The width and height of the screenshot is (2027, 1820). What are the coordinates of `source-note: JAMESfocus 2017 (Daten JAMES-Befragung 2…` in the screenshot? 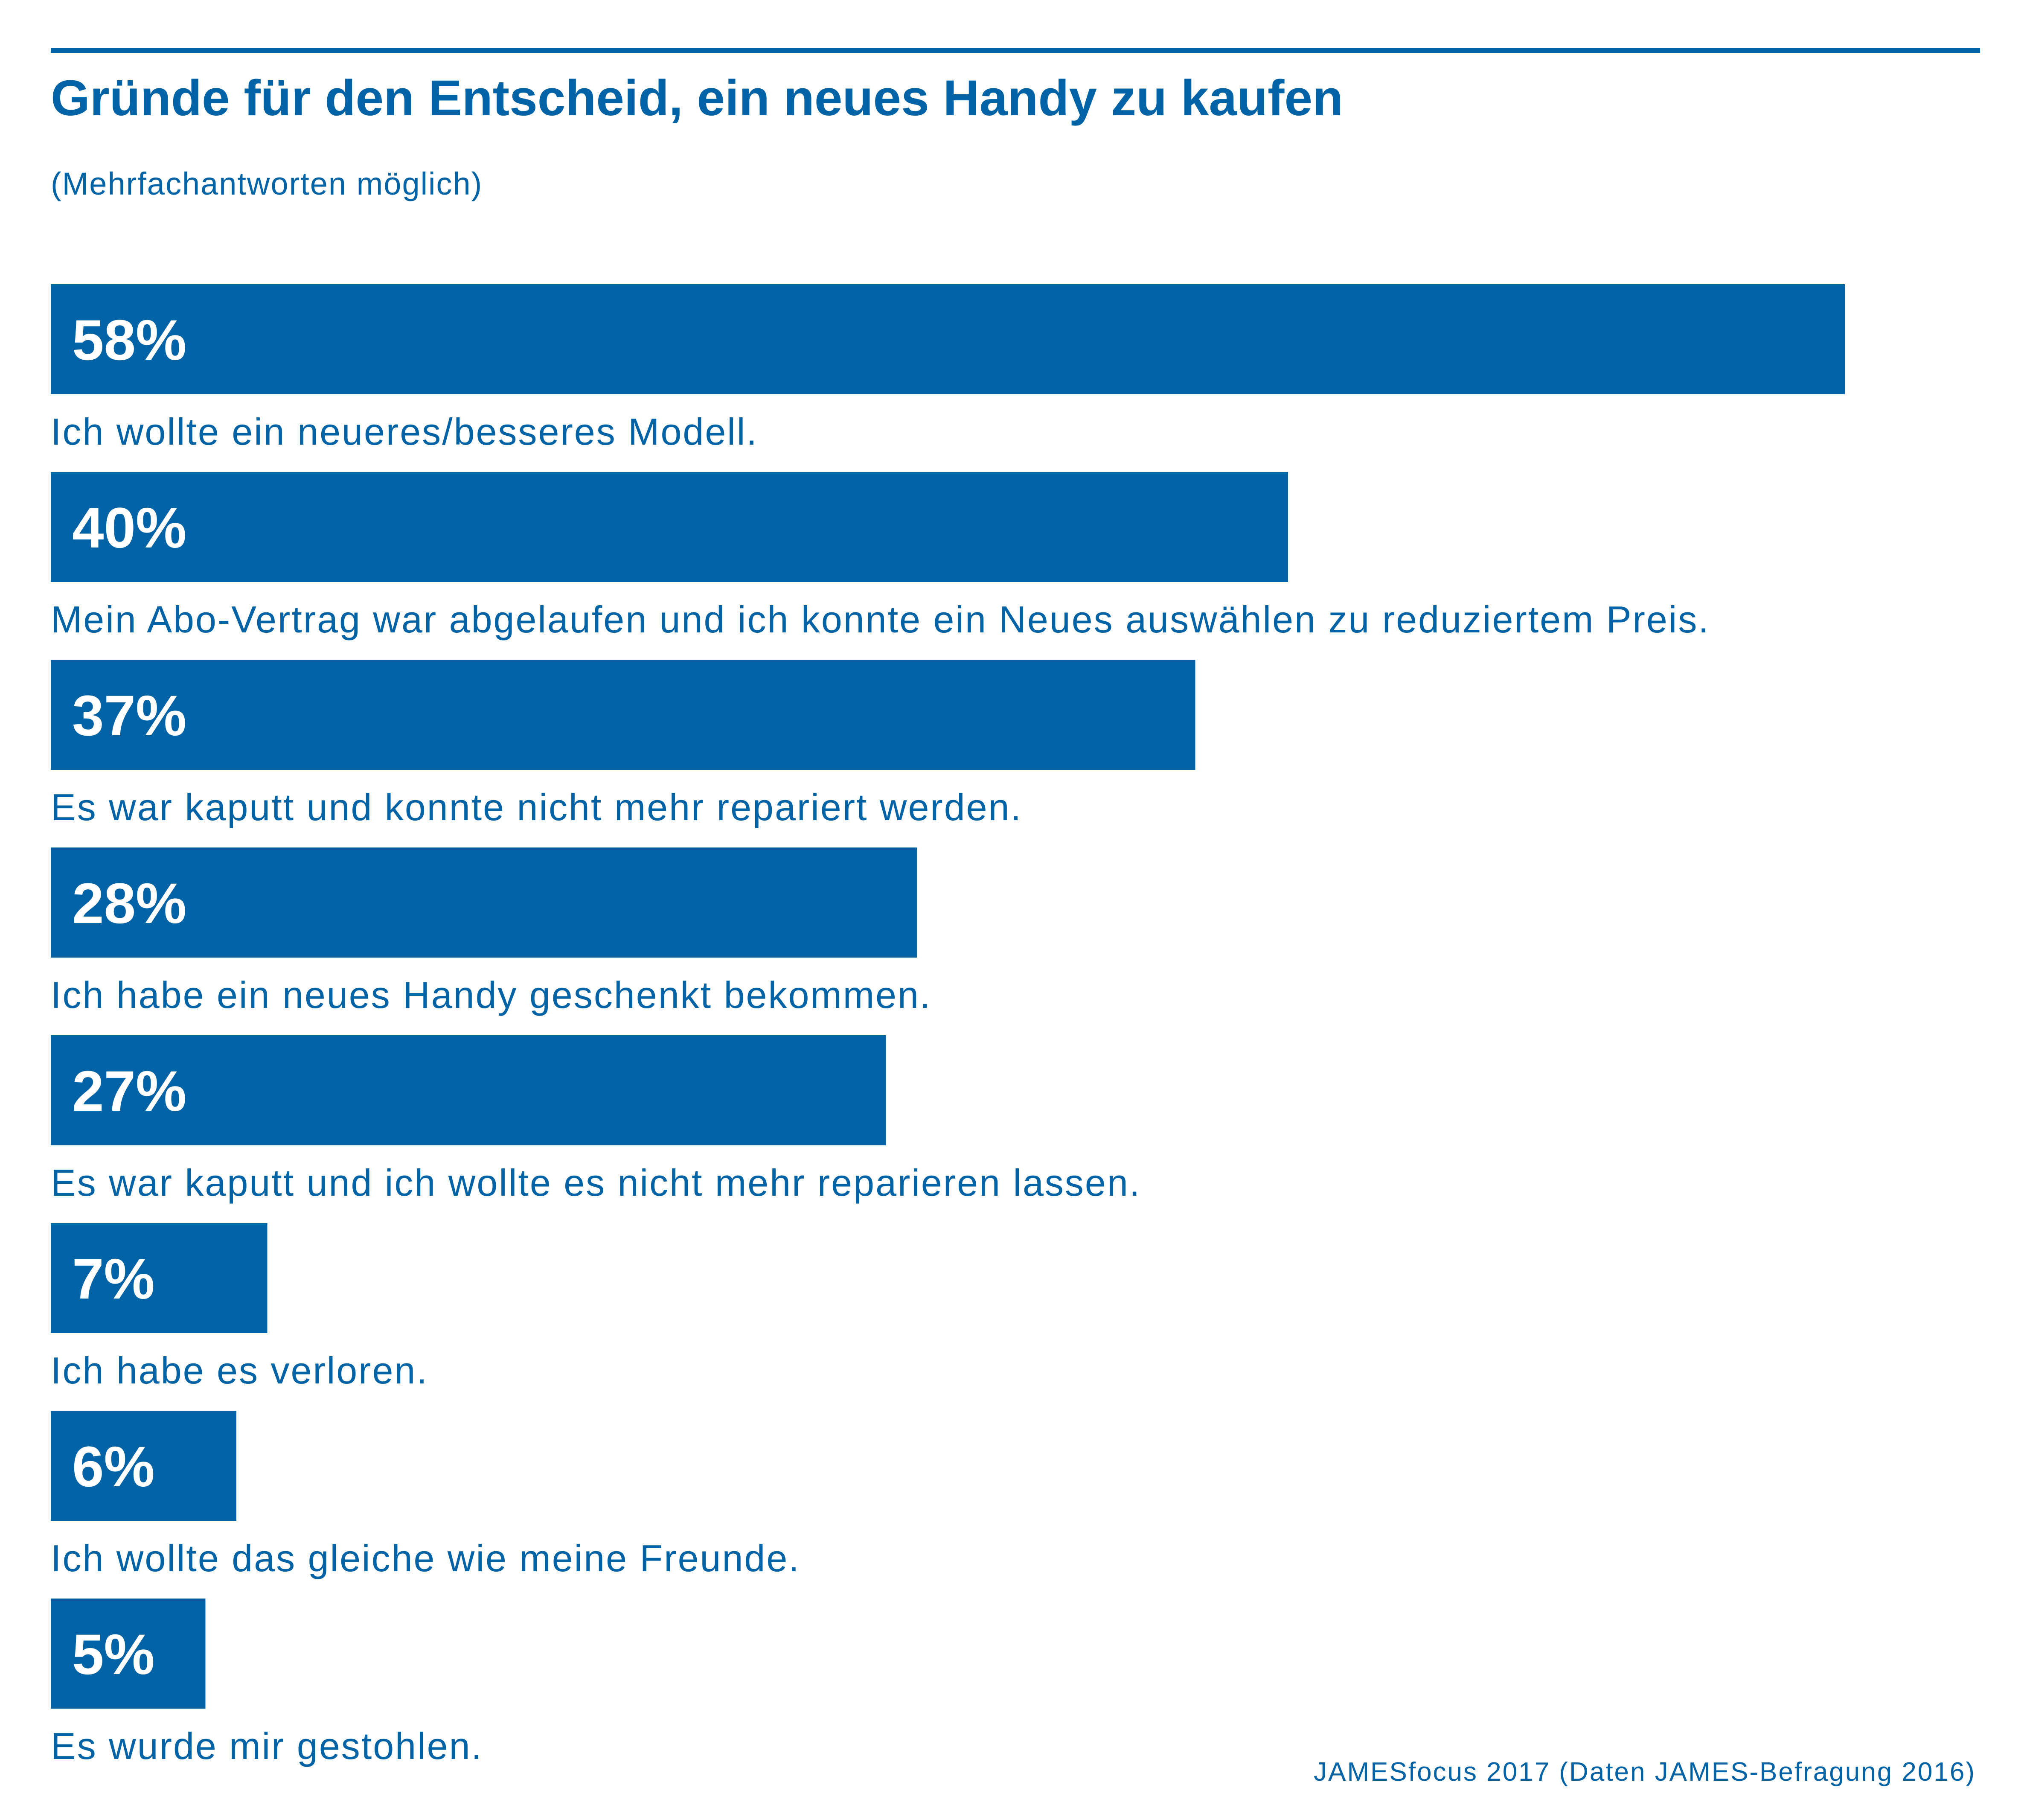 It's located at (1645, 1772).